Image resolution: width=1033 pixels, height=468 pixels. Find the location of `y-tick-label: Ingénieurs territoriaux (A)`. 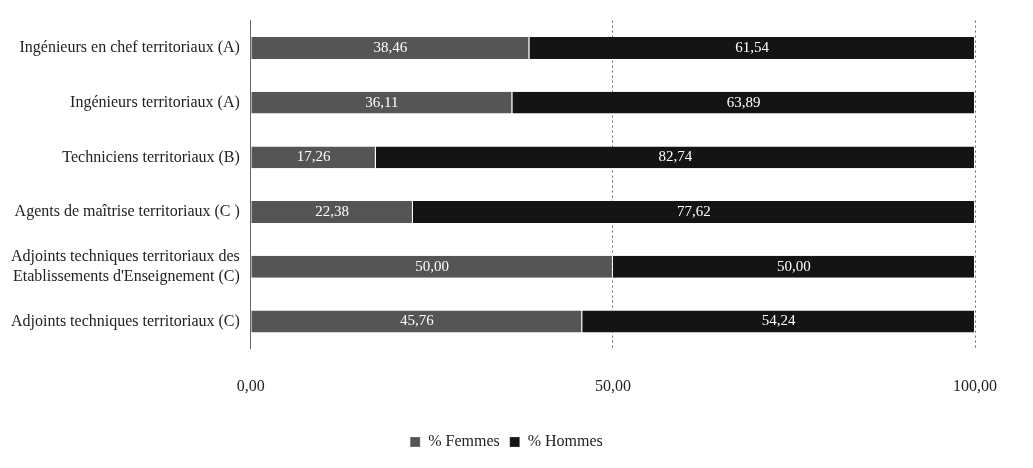

y-tick-label: Ingénieurs territoriaux (A) is located at coordinates (155, 101).